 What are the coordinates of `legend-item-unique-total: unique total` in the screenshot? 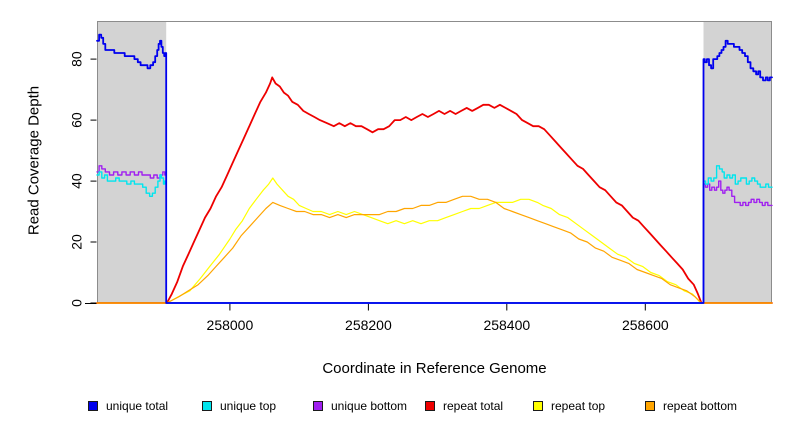 It's located at (128, 406).